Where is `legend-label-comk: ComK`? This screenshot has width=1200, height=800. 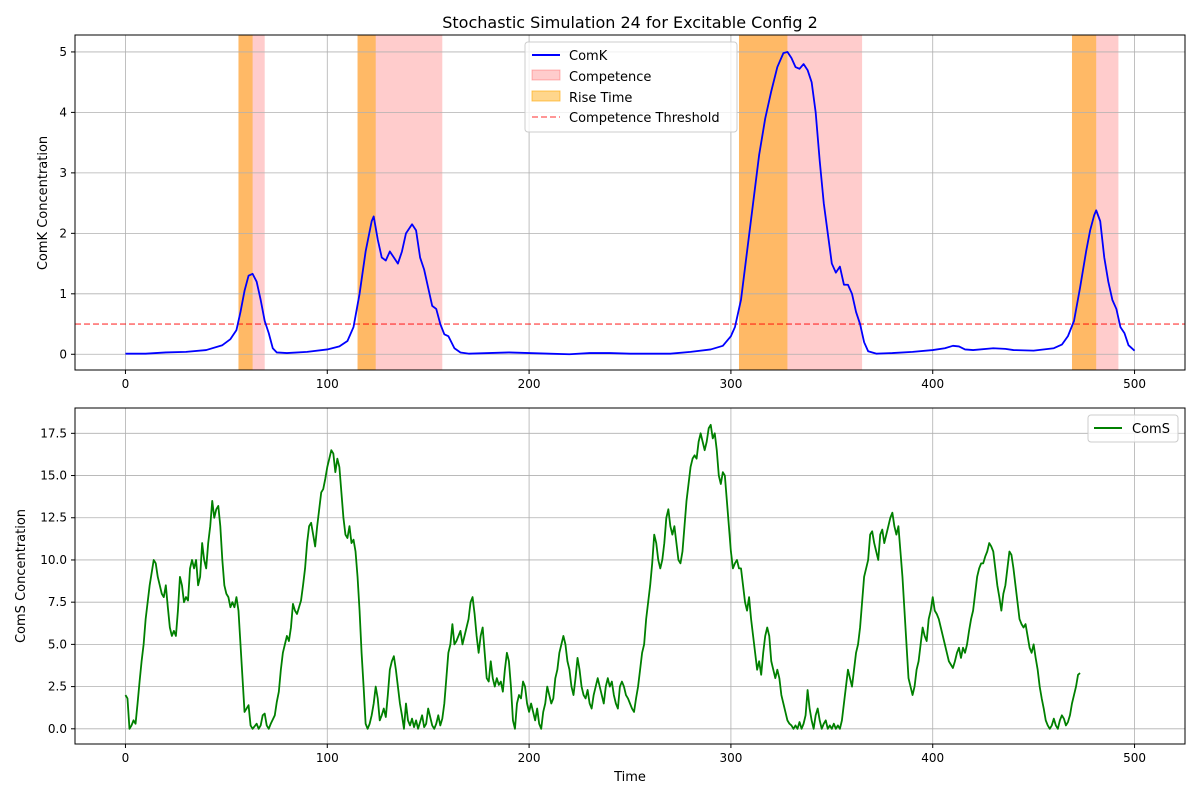
legend-label-comk: ComK is located at coordinates (588, 56).